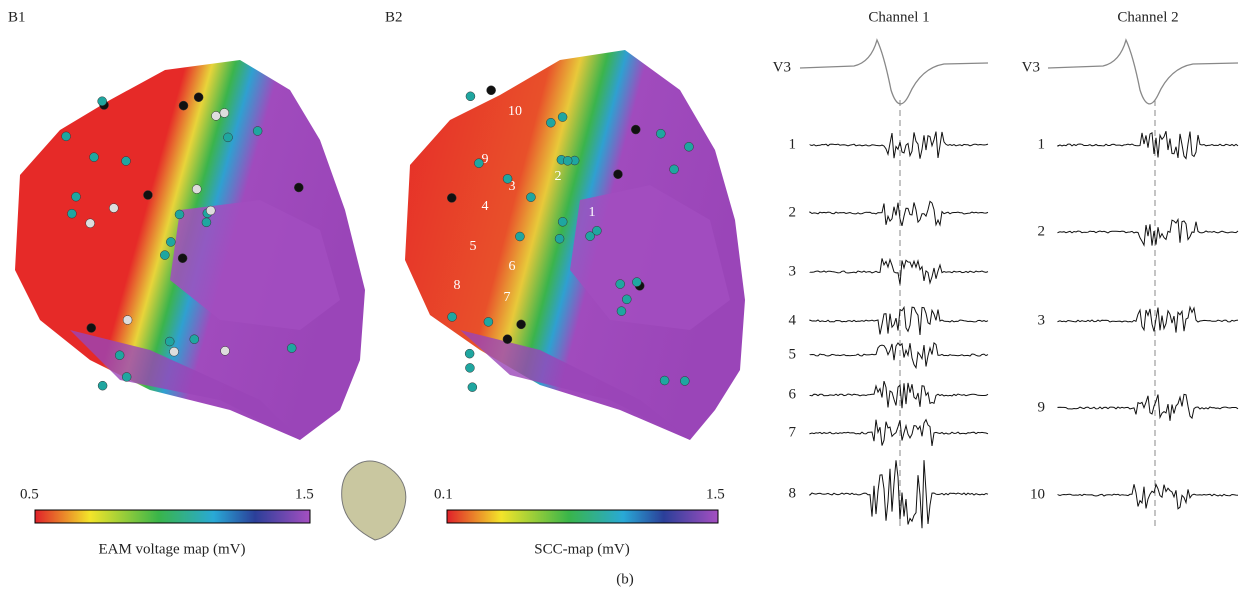 This screenshot has height=601, width=1250. I want to click on lead-label: 5, so click(793, 354).